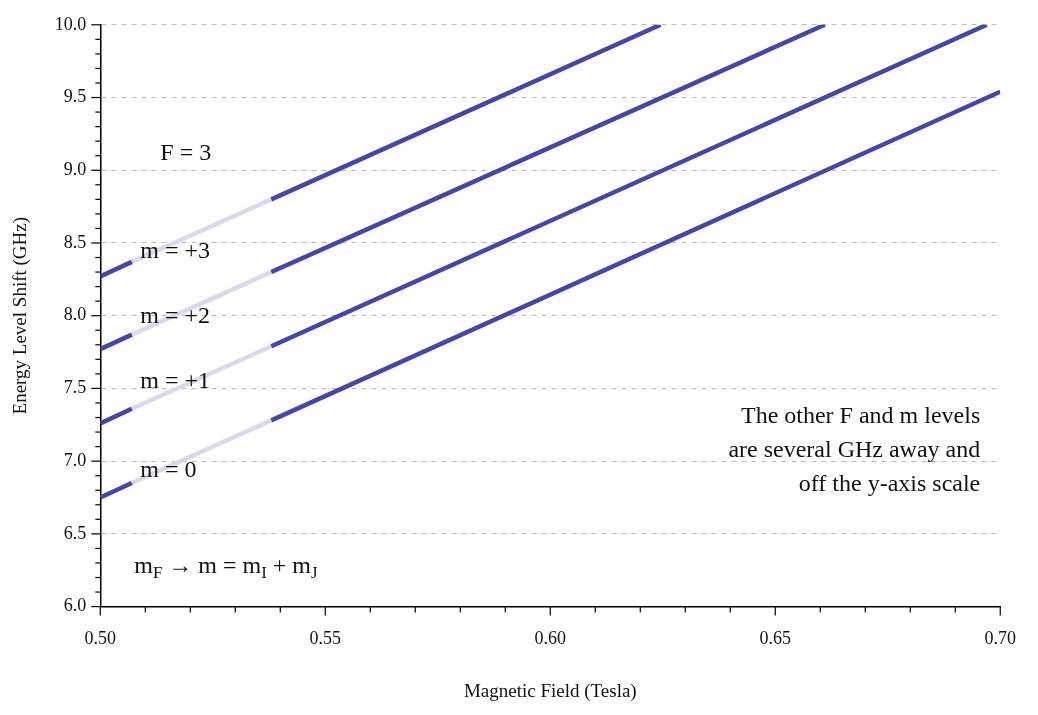 This screenshot has height=715, width=1038. Describe the element at coordinates (325, 638) in the screenshot. I see `x-tick-label: 0.55` at that location.